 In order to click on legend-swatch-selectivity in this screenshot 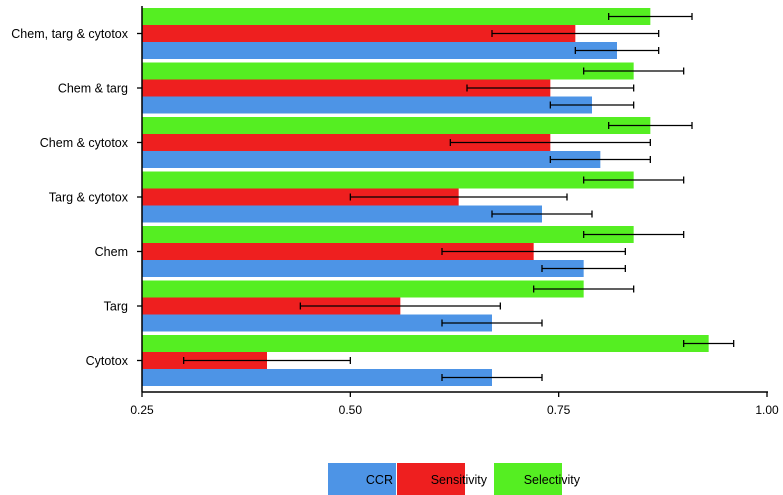, I will do `click(528, 479)`.